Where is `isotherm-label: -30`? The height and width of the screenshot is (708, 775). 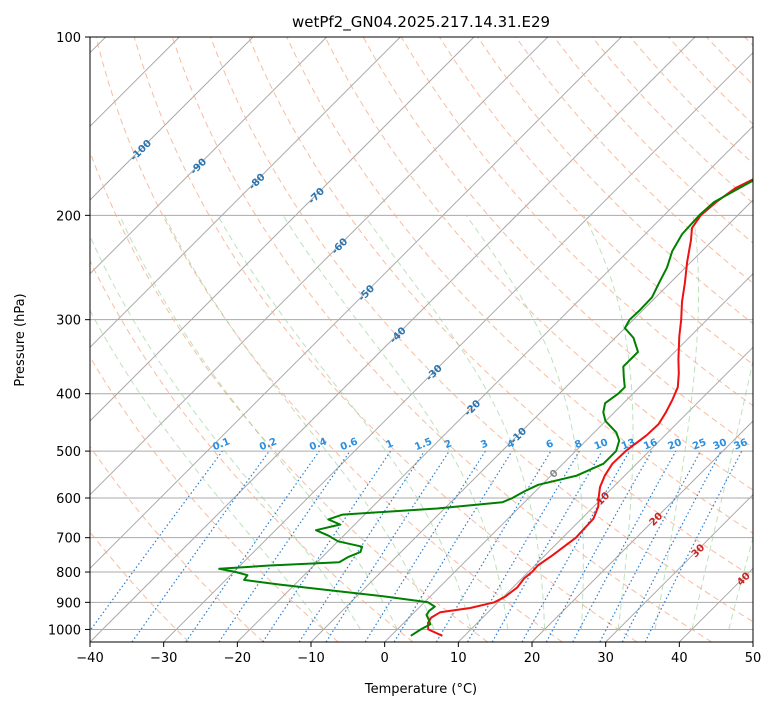
isotherm-label: -30 is located at coordinates (434, 373).